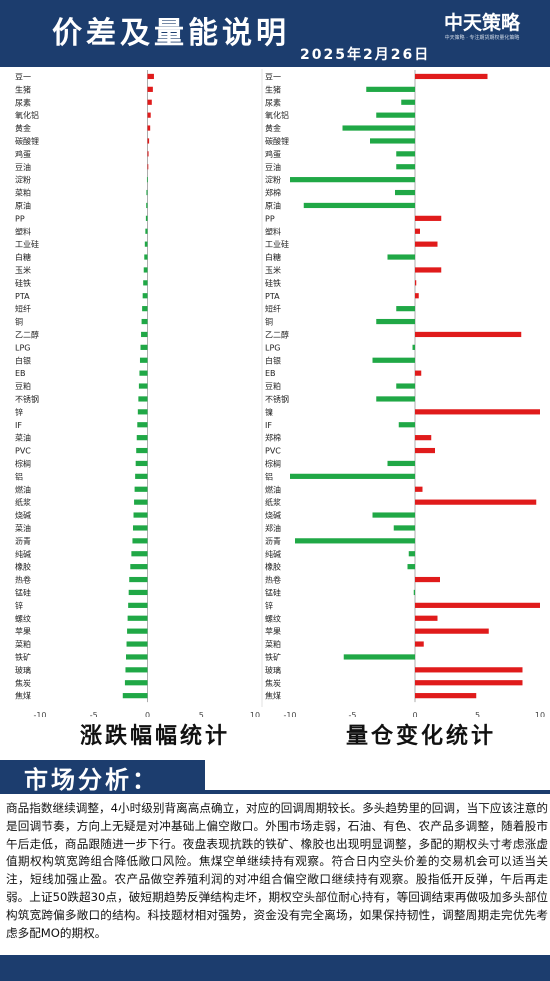 The height and width of the screenshot is (981, 550). What do you see at coordinates (273, 205) in the screenshot?
I see `right-category-label: 原油` at bounding box center [273, 205].